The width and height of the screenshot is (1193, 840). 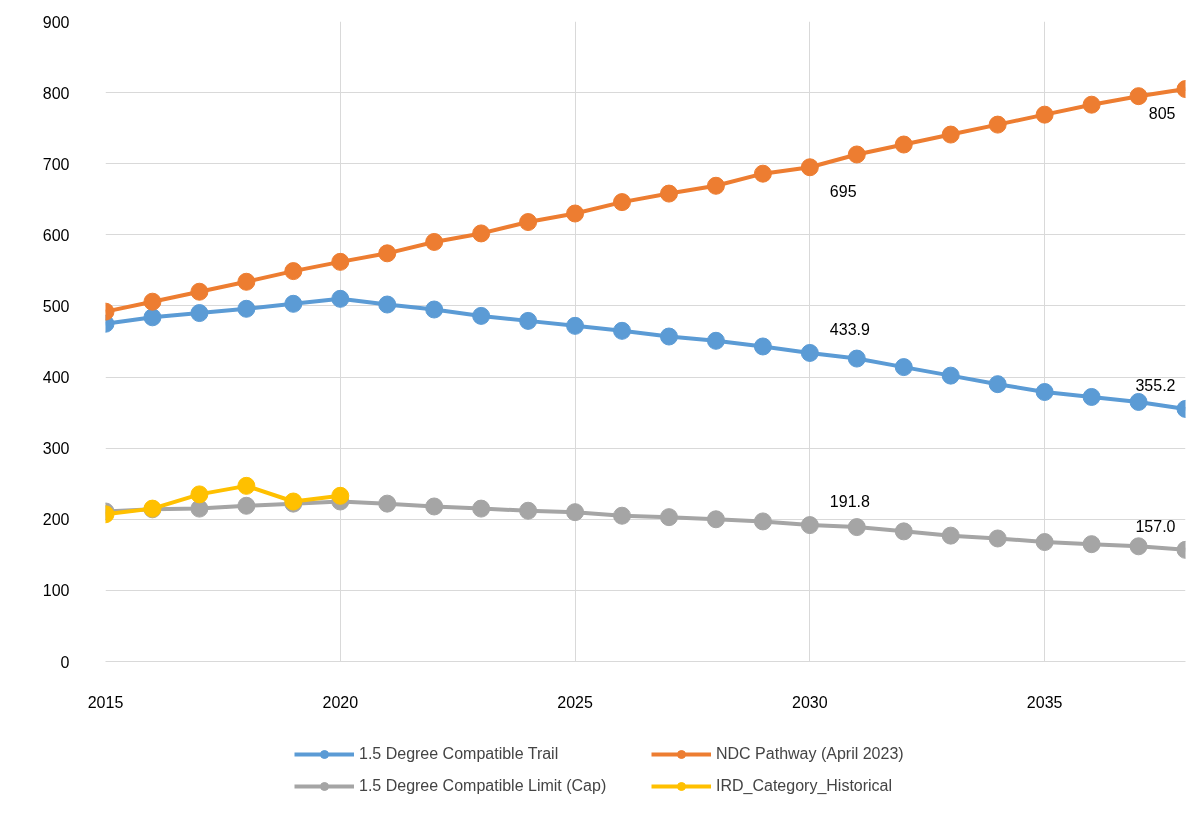 What do you see at coordinates (1044, 702) in the screenshot?
I see `x-tick-label: 2035` at bounding box center [1044, 702].